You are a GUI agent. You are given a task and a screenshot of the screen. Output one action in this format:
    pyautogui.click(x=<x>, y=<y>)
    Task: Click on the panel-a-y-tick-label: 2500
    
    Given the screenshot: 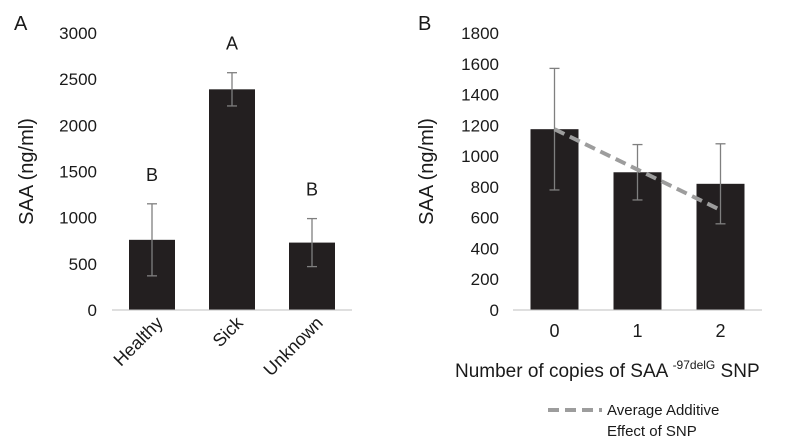 What is the action you would take?
    pyautogui.click(x=78, y=79)
    